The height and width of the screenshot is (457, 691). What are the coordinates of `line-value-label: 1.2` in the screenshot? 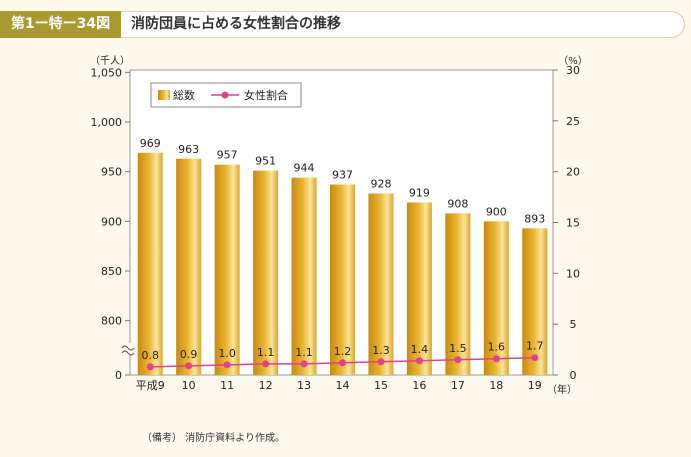 It's located at (343, 351).